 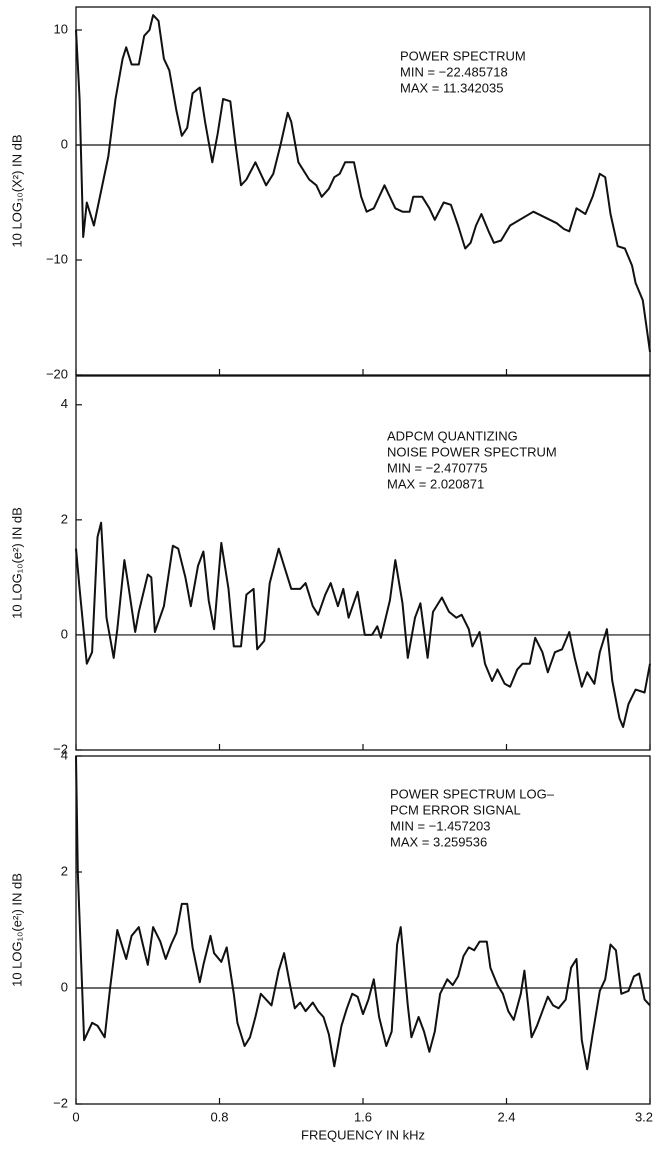 What do you see at coordinates (440, 825) in the screenshot?
I see `annotation: MIN = −1.457203` at bounding box center [440, 825].